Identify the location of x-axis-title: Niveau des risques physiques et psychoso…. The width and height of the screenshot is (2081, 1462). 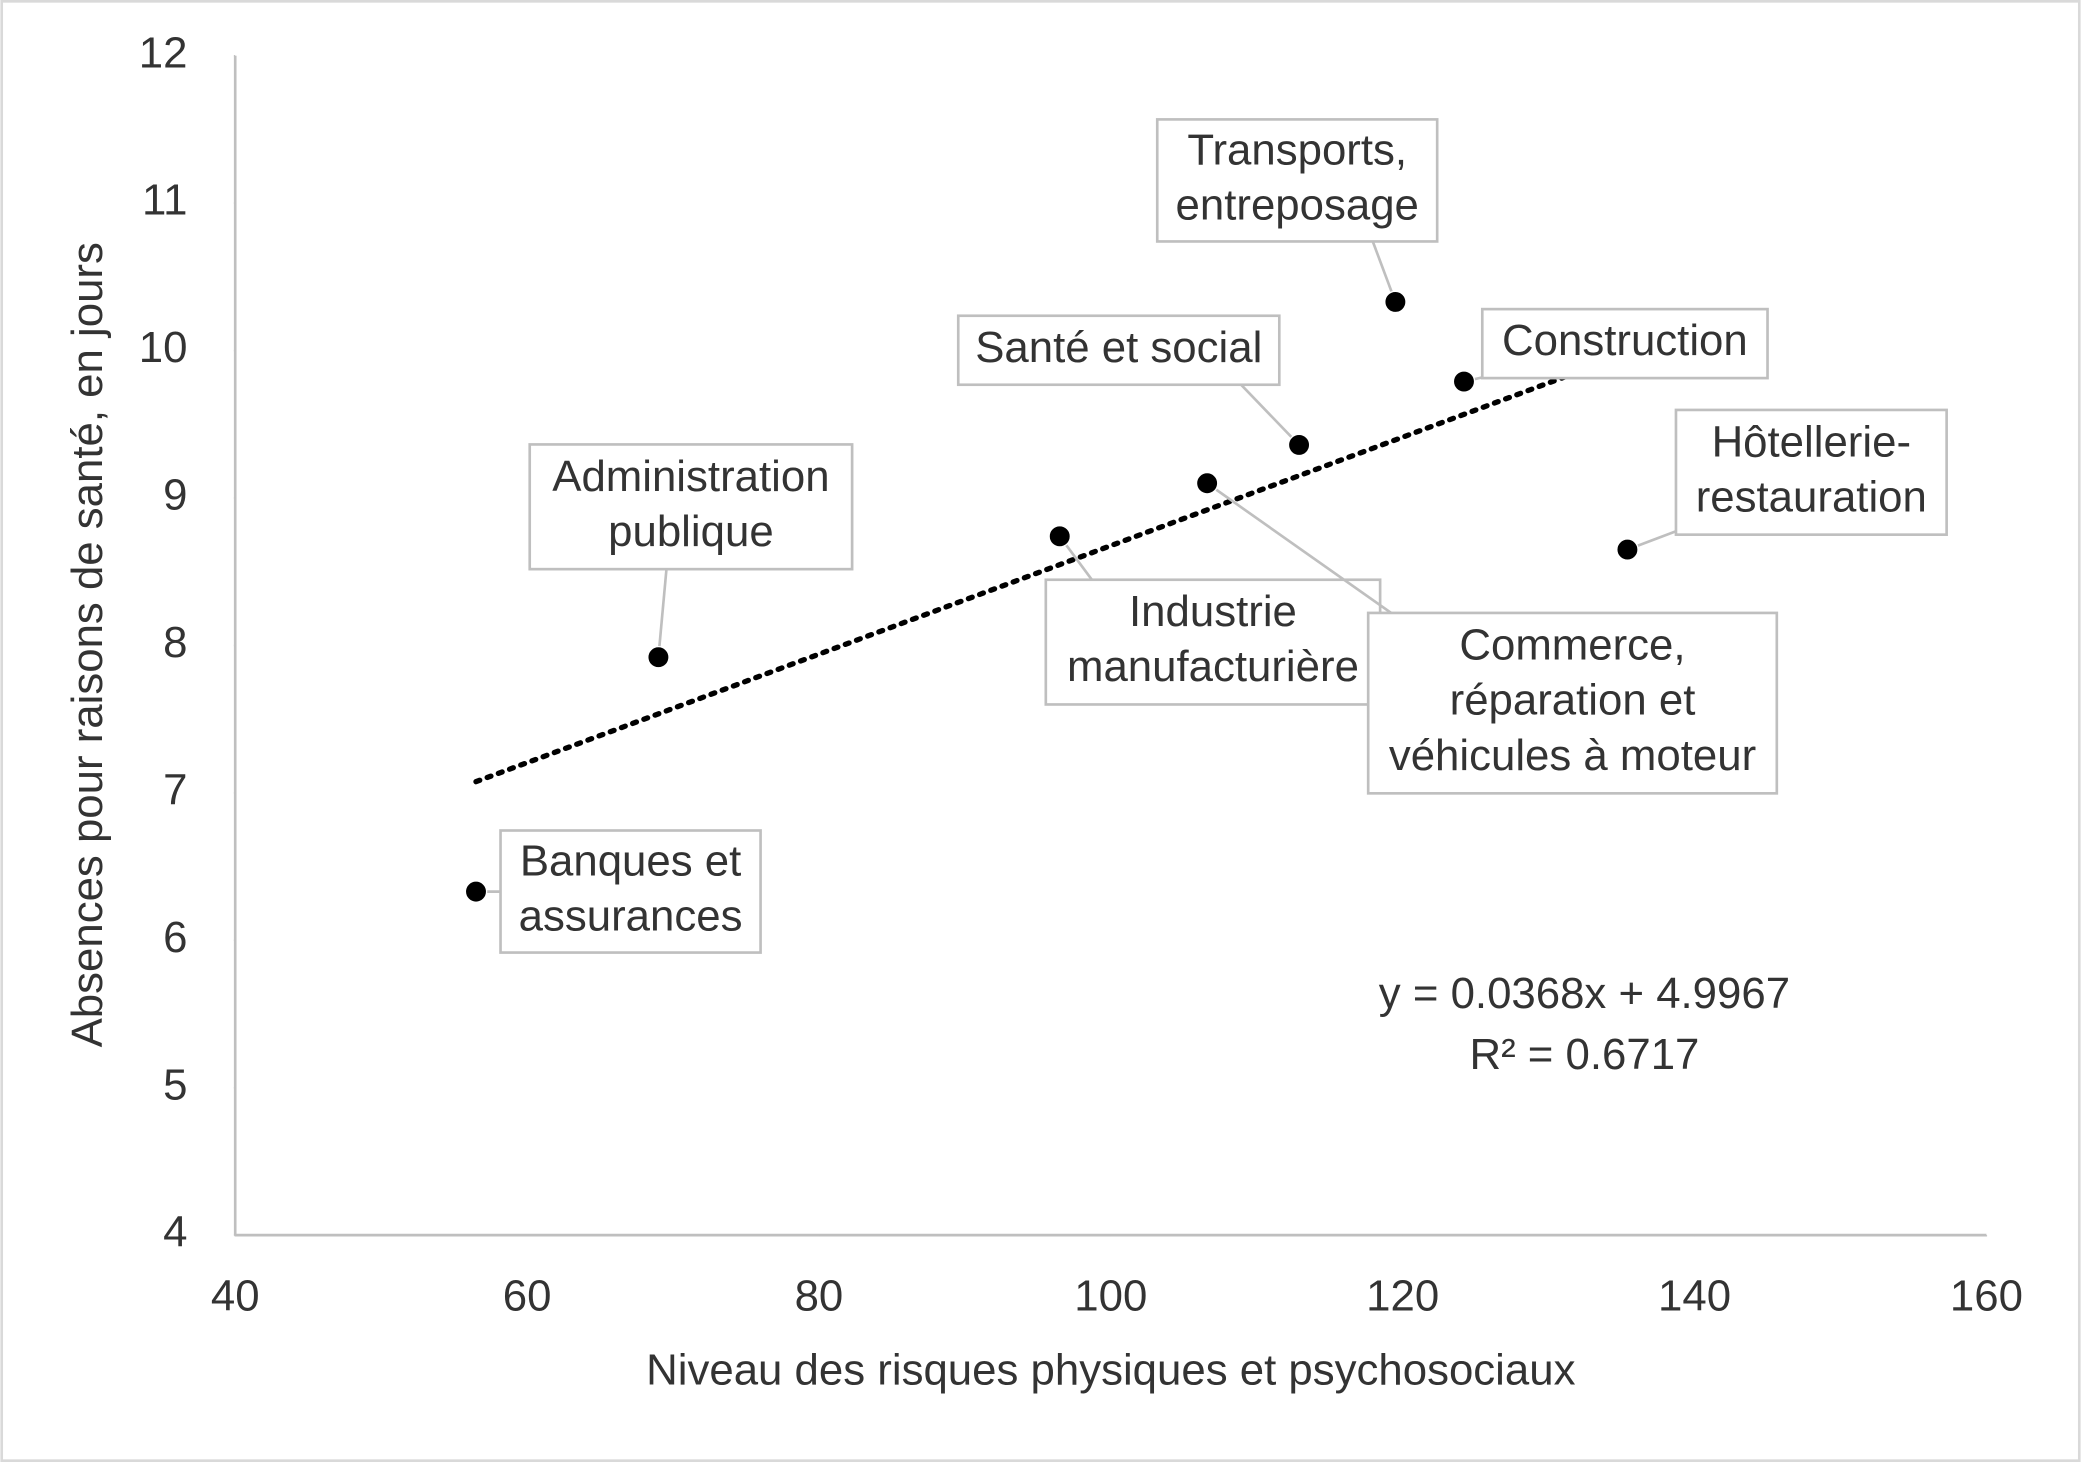
(1110, 1370).